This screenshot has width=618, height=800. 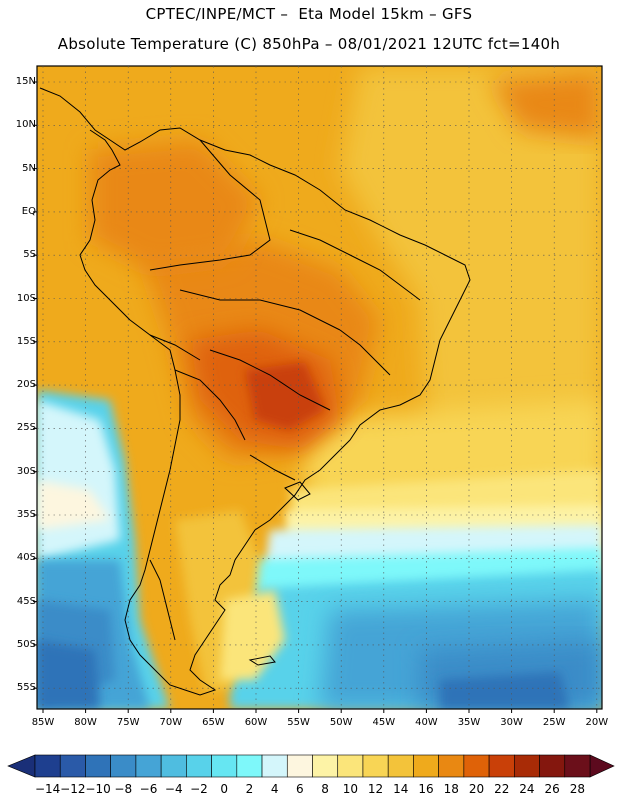 I want to click on colorbar-label: 20, so click(x=476, y=789).